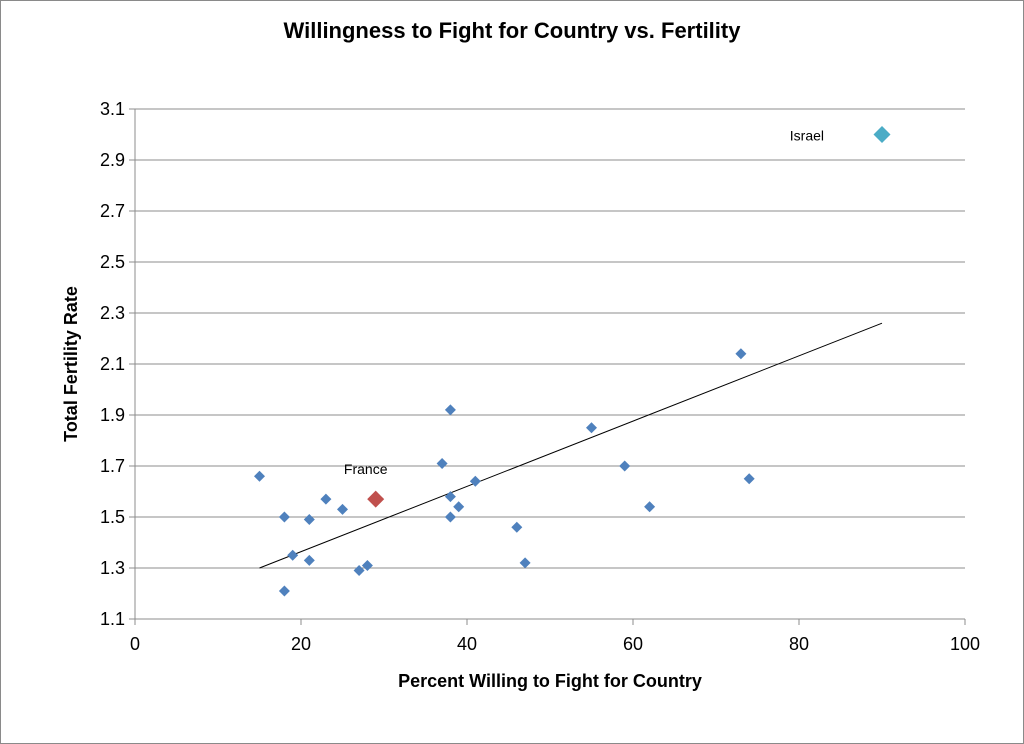 This screenshot has height=744, width=1024. What do you see at coordinates (112, 466) in the screenshot?
I see `y-tick-label: 1.7` at bounding box center [112, 466].